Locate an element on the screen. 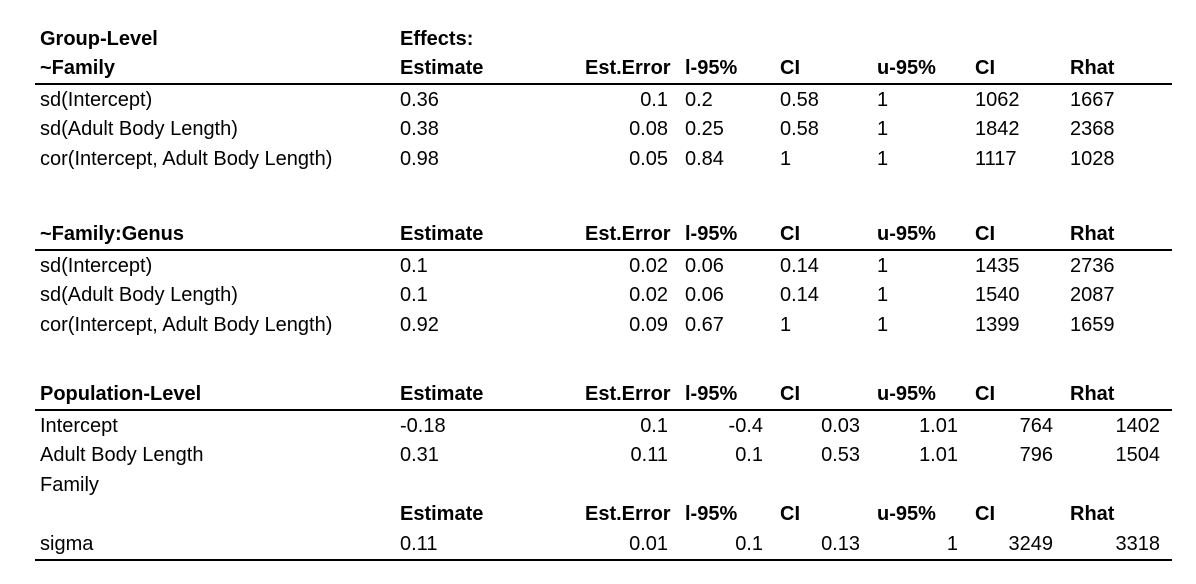  cell-l95: 0.67 is located at coordinates (704, 324).